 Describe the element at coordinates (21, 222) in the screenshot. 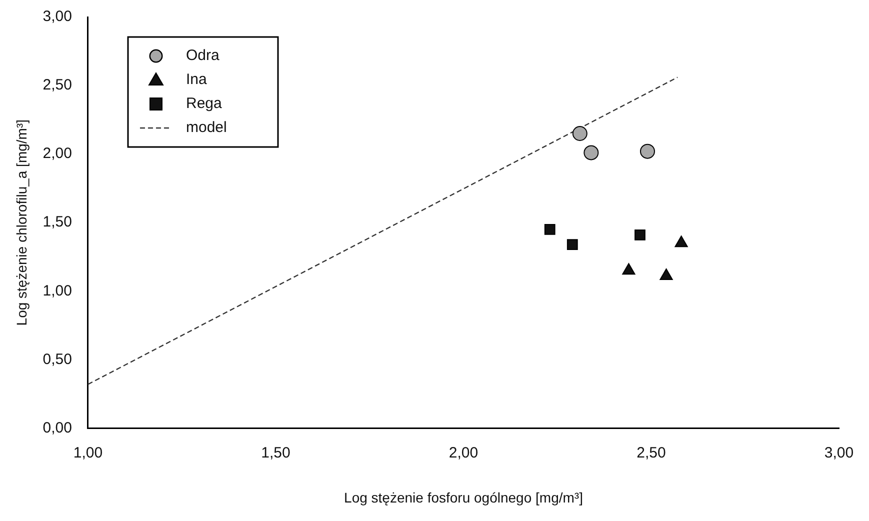

I see `y-axis-title: Log stężenie chlorofilu_a [mg/m³]` at that location.